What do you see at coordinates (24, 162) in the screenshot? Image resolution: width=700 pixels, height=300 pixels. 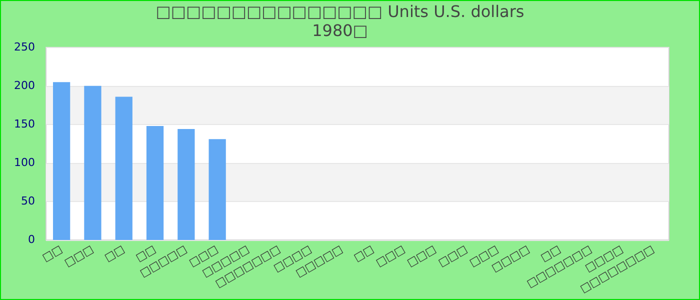 I see `y-tick-label: 100` at bounding box center [24, 162].